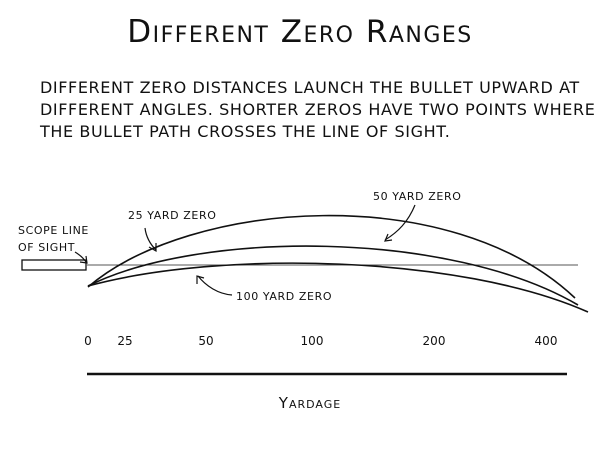 Image resolution: width=600 pixels, height=450 pixels. I want to click on x-tick-0: 0, so click(88, 341).